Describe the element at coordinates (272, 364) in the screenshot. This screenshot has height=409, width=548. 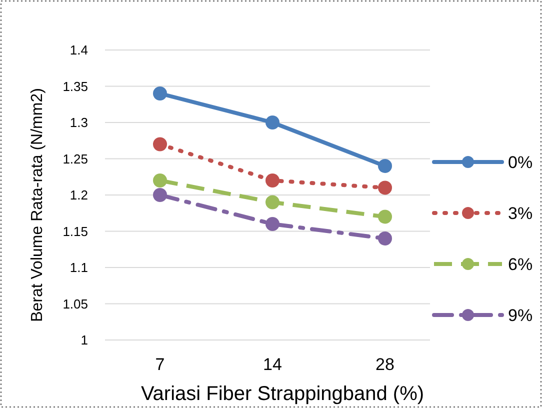
I see `x-tick-label: 14` at that location.